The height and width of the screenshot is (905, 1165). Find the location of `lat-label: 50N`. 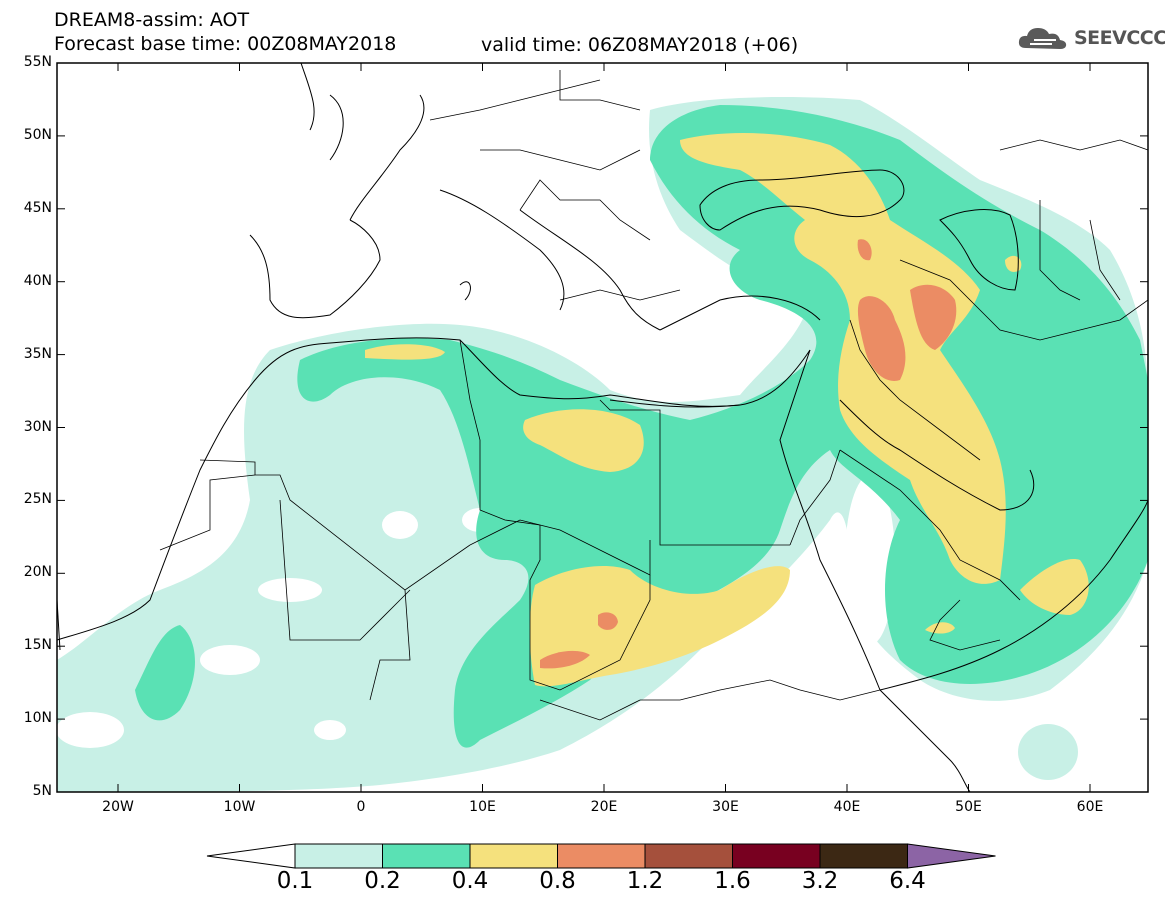

lat-label: 50N is located at coordinates (37, 134).